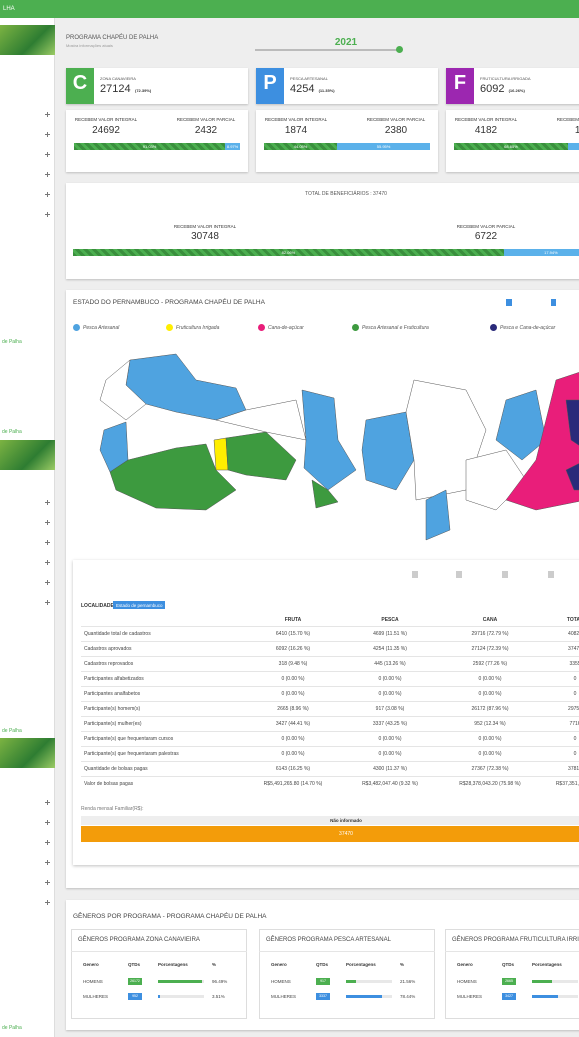 The height and width of the screenshot is (1037, 579). I want to click on cell: 917 (3.08 %), so click(390, 709).